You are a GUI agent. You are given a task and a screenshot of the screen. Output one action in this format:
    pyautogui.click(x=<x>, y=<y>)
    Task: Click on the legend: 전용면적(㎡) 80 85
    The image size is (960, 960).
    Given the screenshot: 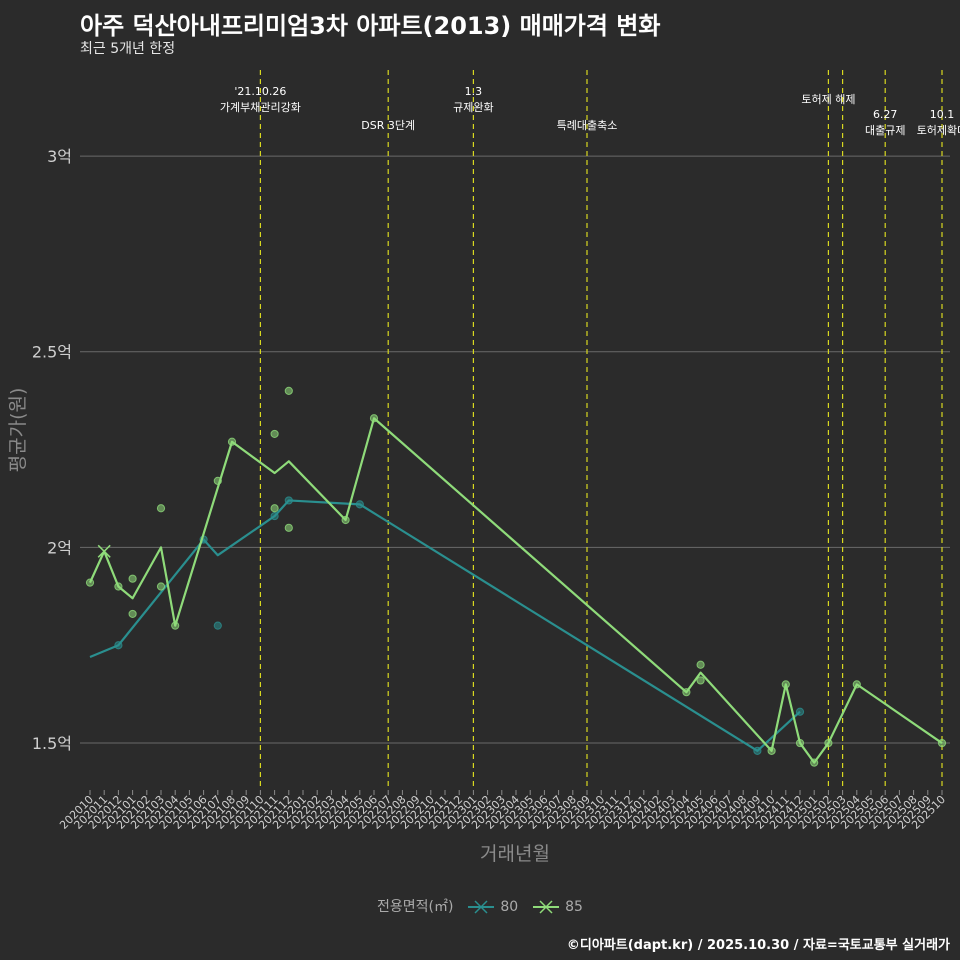 What is the action you would take?
    pyautogui.click(x=480, y=906)
    